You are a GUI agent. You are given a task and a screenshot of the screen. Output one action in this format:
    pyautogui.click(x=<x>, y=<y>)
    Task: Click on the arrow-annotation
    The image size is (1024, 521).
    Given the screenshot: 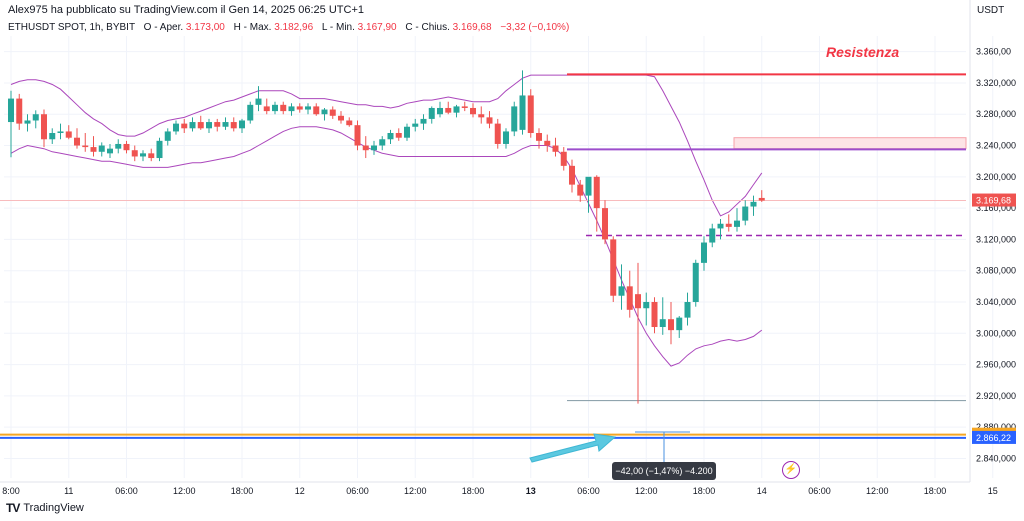 What is the action you would take?
    pyautogui.click(x=573, y=448)
    